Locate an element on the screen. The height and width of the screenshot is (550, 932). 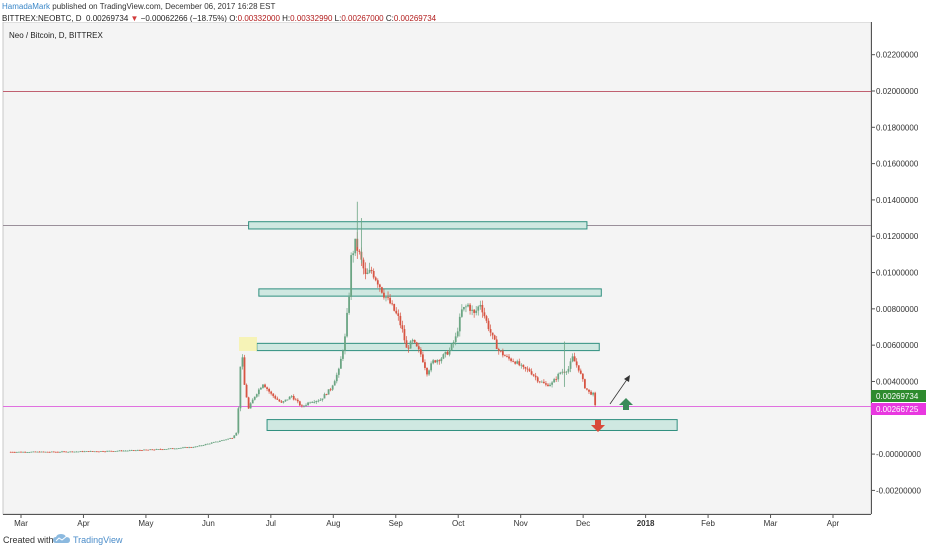
trend-arrow-line is located at coordinates (619, 391).